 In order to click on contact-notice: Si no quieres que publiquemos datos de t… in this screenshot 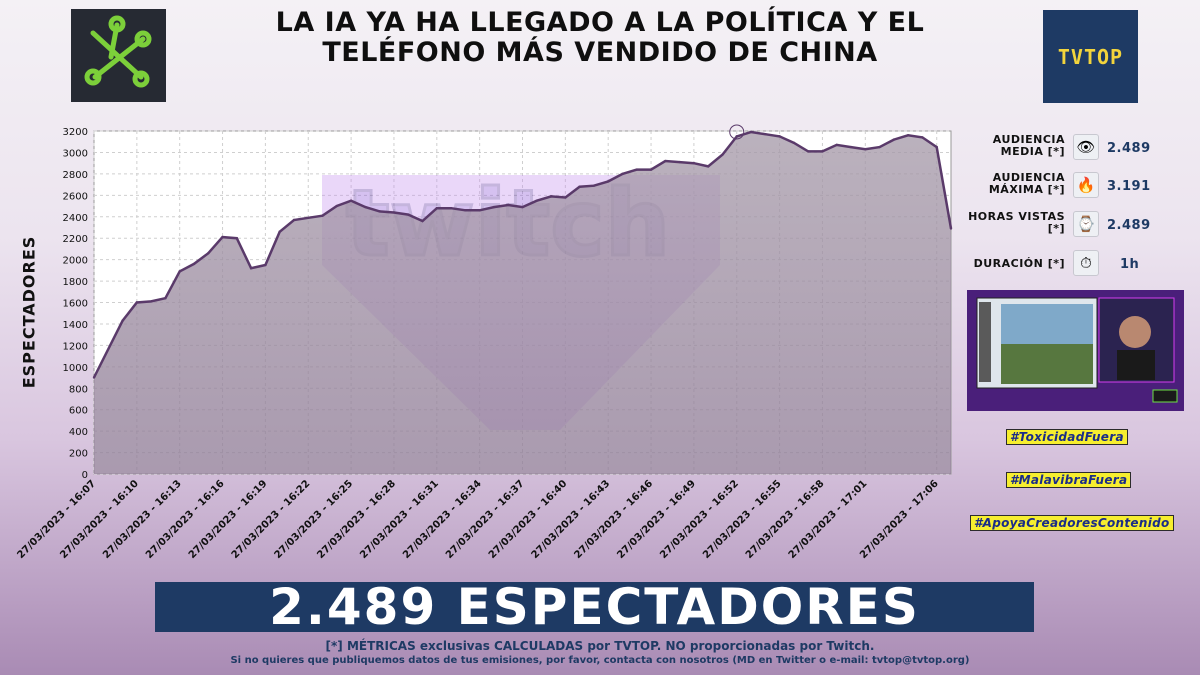, I will do `click(600, 660)`.